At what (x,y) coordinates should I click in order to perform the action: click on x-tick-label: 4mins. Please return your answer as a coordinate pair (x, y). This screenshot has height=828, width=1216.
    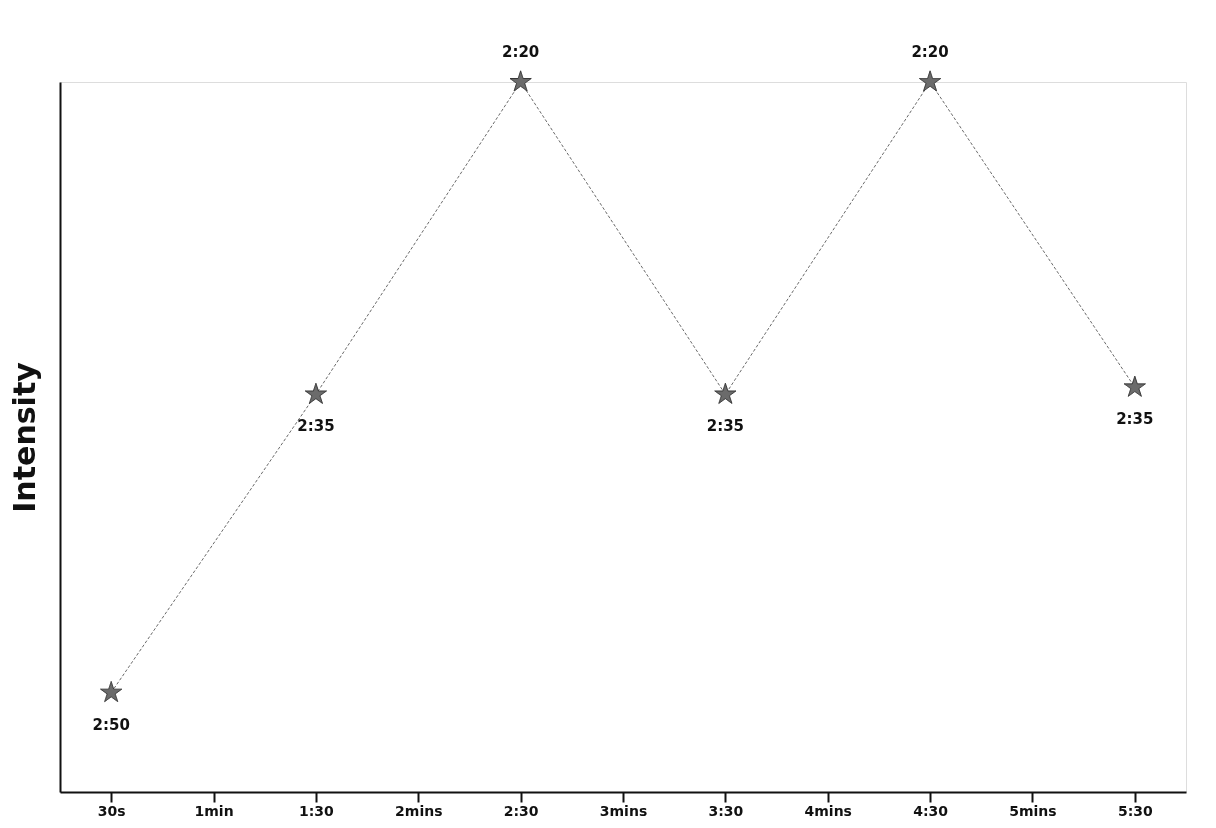
    Looking at the image, I should click on (828, 810).